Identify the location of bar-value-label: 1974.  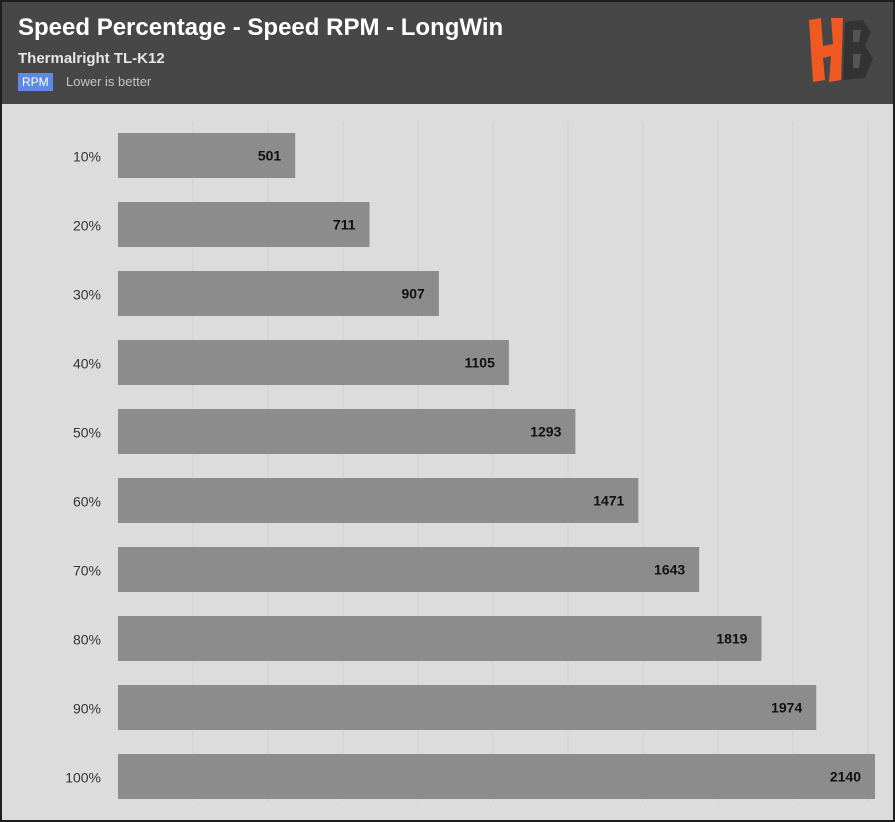
(786, 708).